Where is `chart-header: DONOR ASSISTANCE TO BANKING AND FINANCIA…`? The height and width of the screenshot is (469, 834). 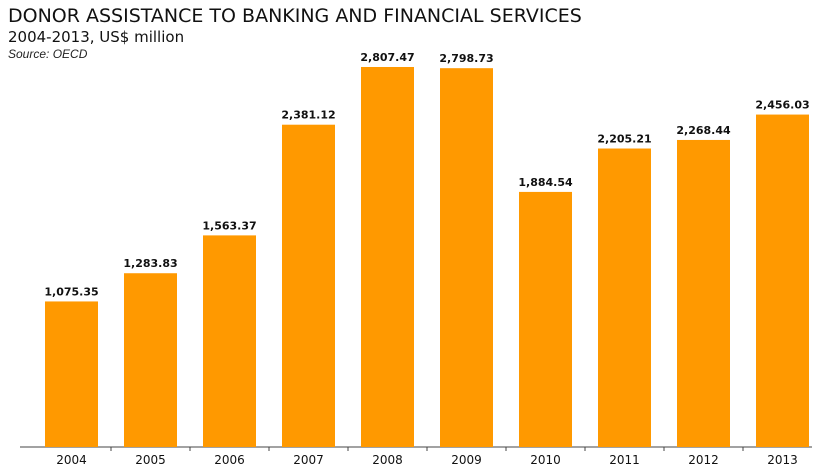 chart-header: DONOR ASSISTANCE TO BANKING AND FINANCIA… is located at coordinates (295, 33).